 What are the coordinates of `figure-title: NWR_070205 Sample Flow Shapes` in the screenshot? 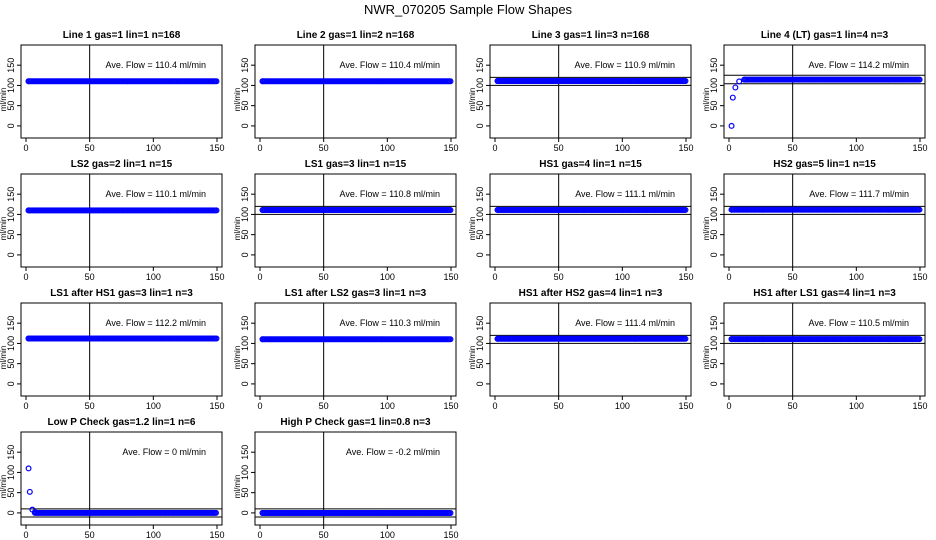 It's located at (468, 9).